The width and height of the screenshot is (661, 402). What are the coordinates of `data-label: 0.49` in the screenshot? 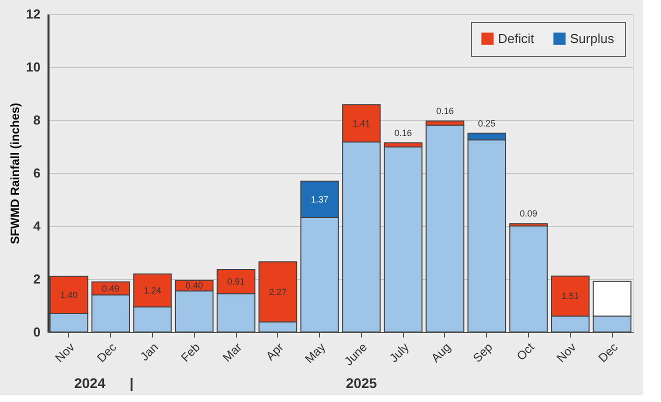 It's located at (111, 288).